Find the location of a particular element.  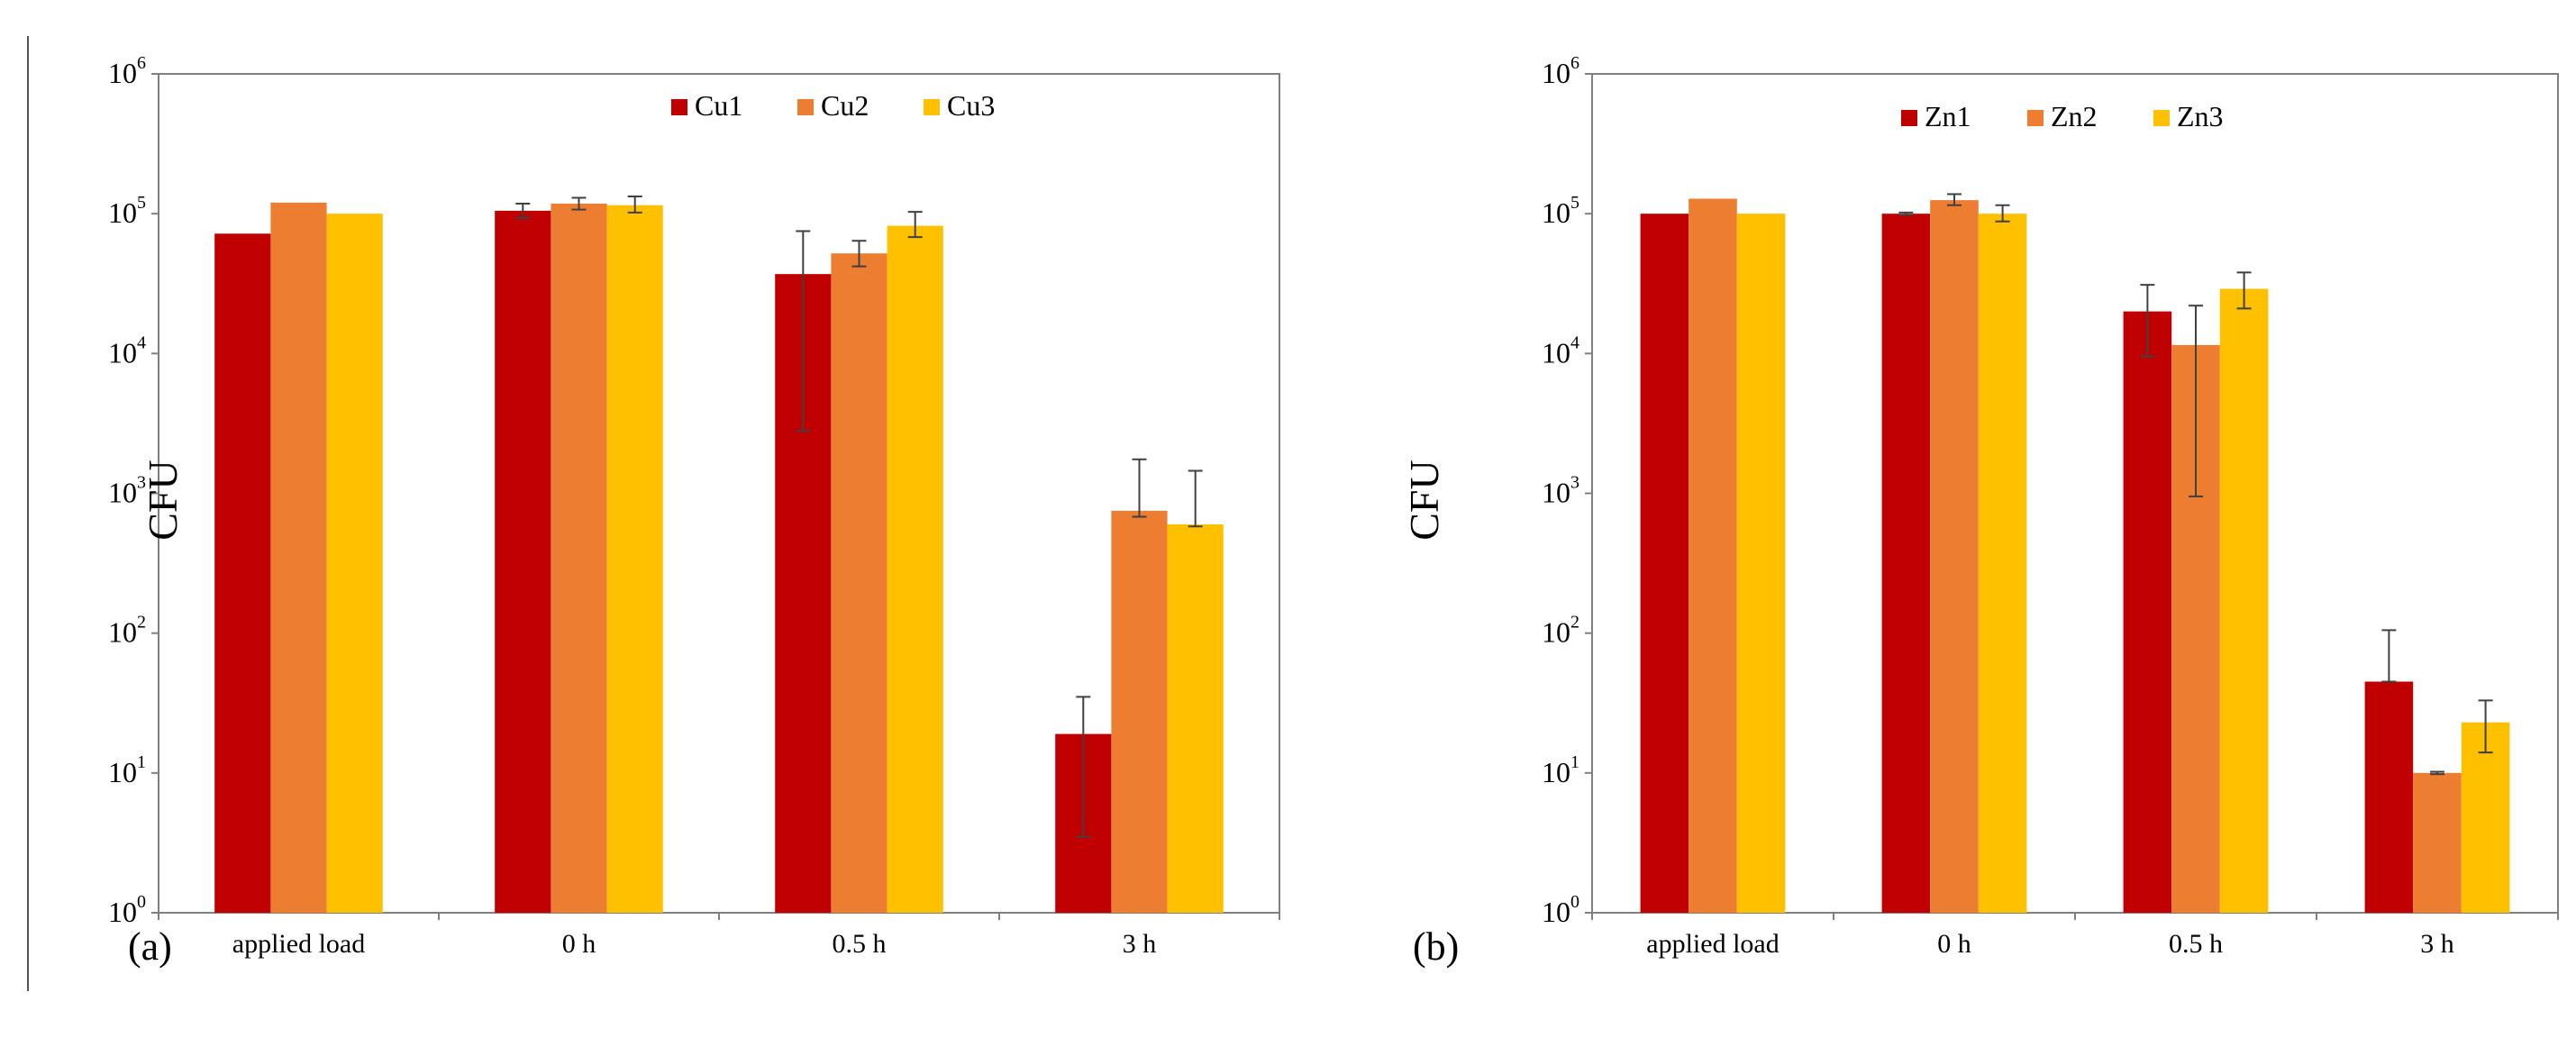

legend-label-zn1: Zn1 is located at coordinates (1948, 116).